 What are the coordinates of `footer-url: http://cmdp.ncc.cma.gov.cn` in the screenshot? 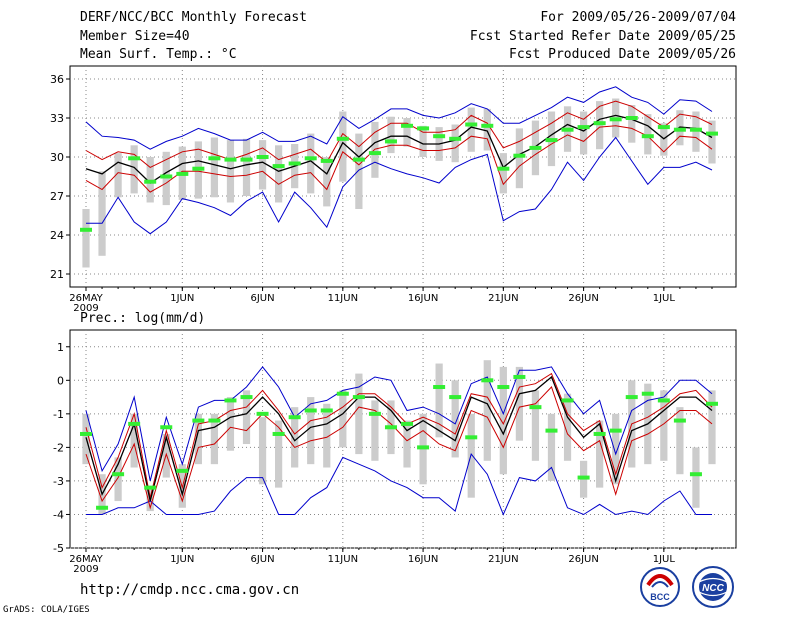 It's located at (190, 590).